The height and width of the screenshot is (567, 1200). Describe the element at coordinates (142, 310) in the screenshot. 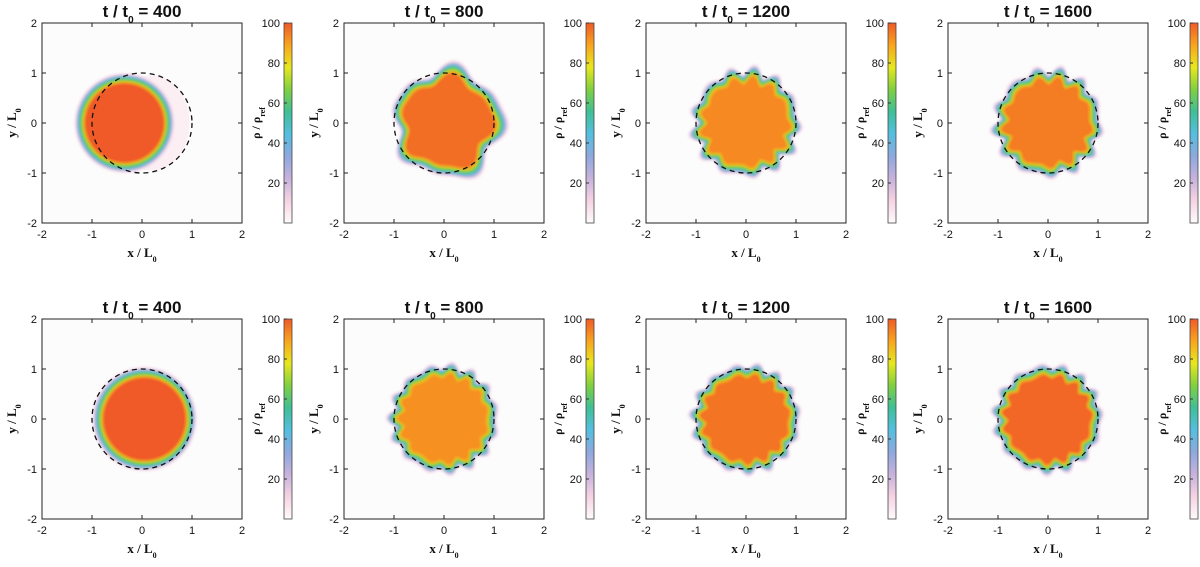

I see `panel-title: t / t0 = 400` at that location.